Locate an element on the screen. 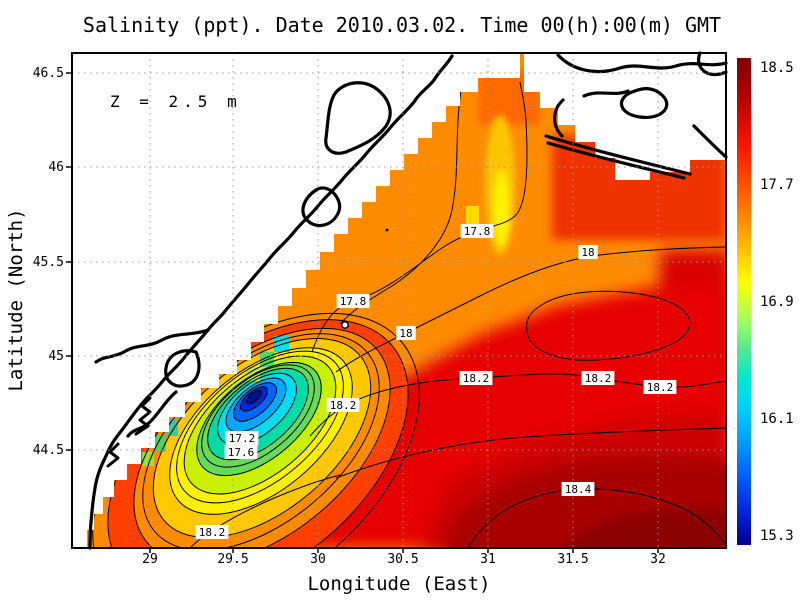 Image resolution: width=800 pixels, height=600 pixels. contour-label: 17.6 is located at coordinates (241, 452).